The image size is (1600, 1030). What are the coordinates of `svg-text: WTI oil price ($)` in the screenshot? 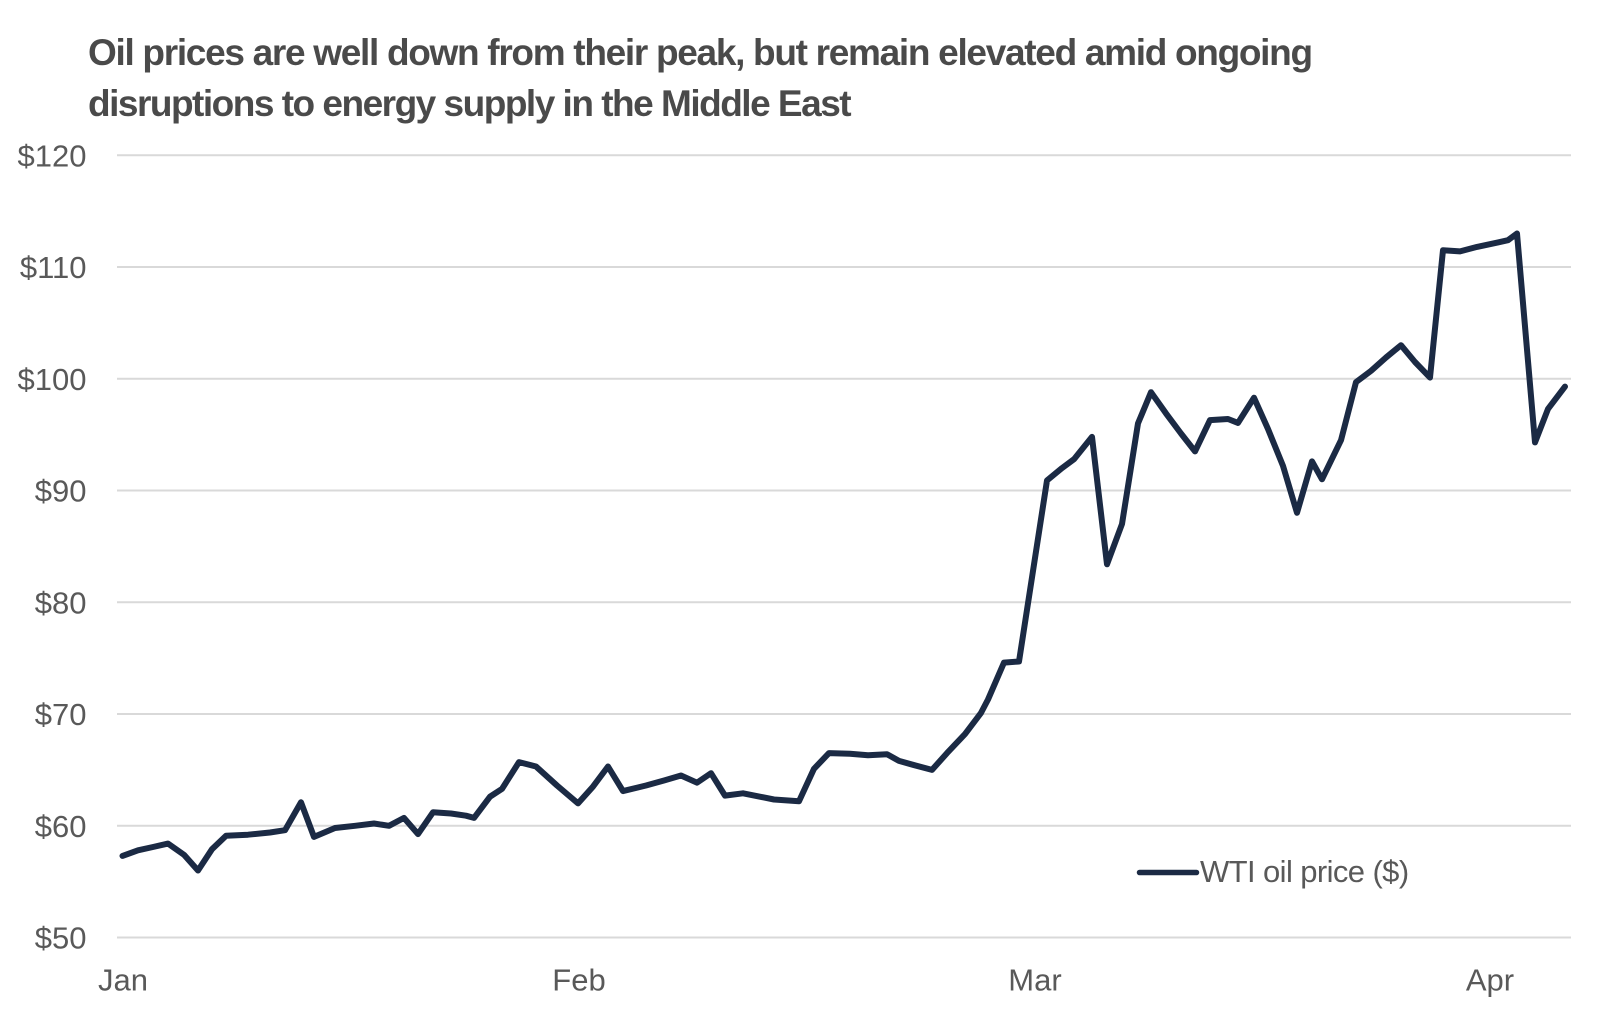 It's located at (1304, 871).